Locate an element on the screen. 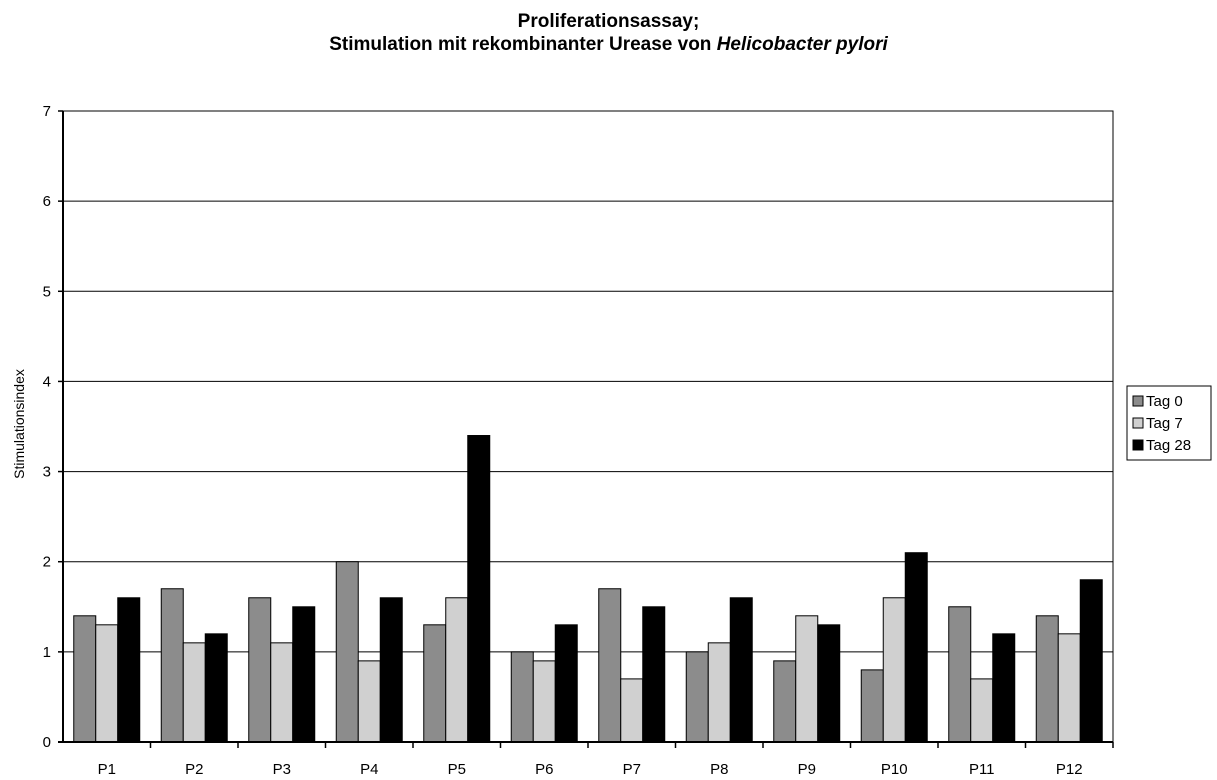 This screenshot has width=1217, height=780. chart-title-line2-italic: Helicobacter pylori is located at coordinates (802, 44).